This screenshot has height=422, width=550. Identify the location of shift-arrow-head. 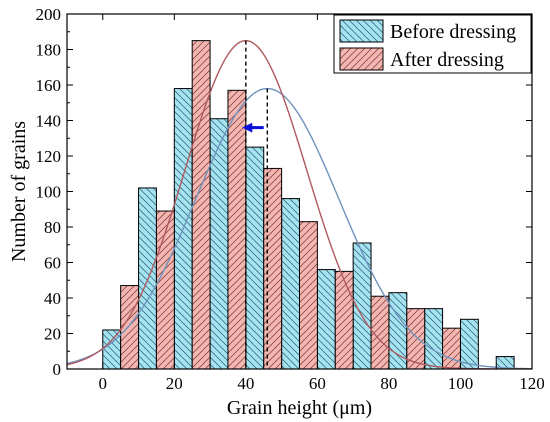
(247, 127).